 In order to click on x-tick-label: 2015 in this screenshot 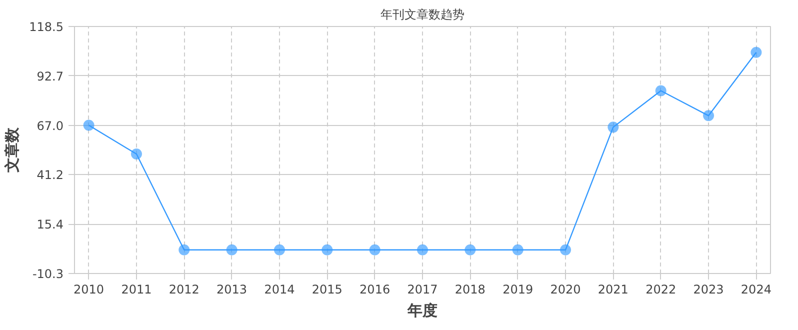, I will do `click(327, 289)`.